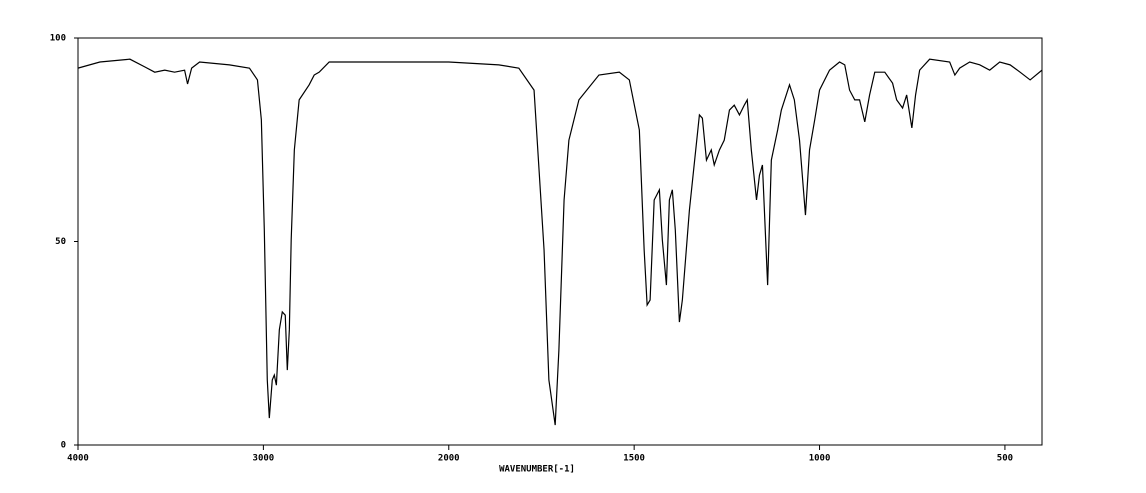 This screenshot has height=493, width=1146. Describe the element at coordinates (449, 459) in the screenshot. I see `x-tick-label: 2000` at that location.